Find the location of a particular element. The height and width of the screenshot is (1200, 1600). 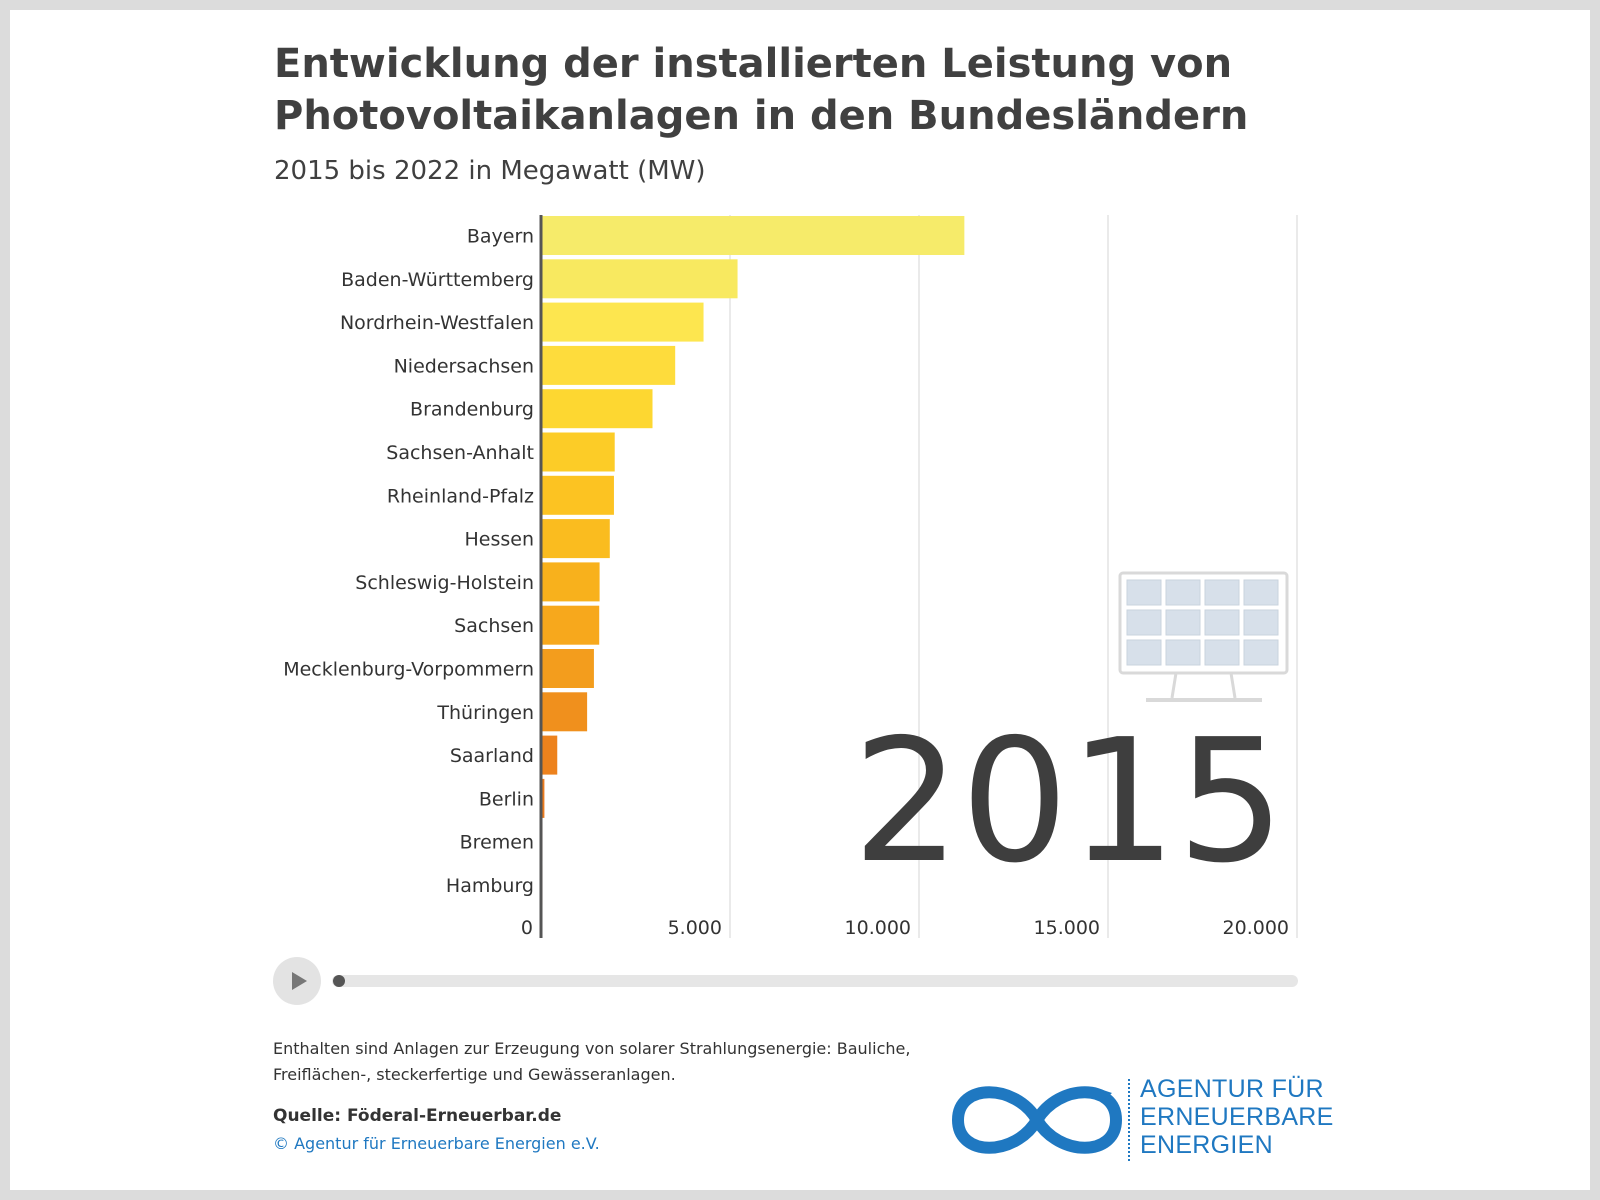

category-label: Sachsen is located at coordinates (494, 626).